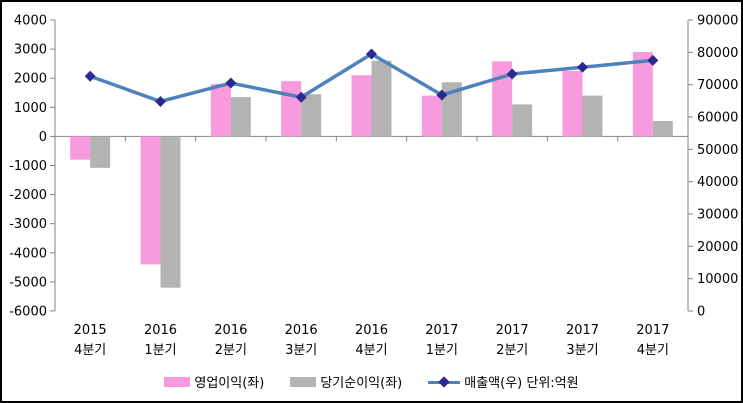  Describe the element at coordinates (717, 118) in the screenshot. I see `right-axis-tick-label: 60000` at that location.